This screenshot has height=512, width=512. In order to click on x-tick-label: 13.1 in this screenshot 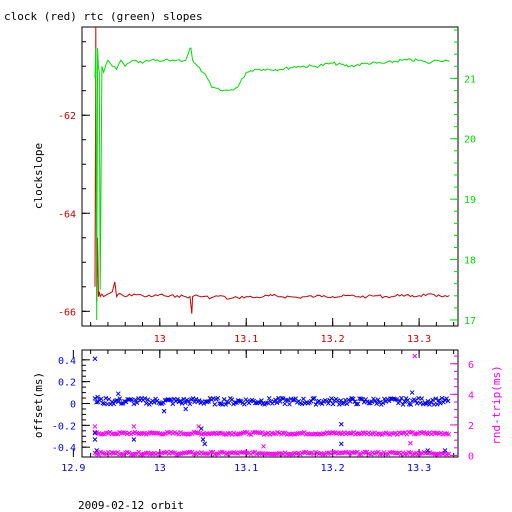, I will do `click(246, 468)`.